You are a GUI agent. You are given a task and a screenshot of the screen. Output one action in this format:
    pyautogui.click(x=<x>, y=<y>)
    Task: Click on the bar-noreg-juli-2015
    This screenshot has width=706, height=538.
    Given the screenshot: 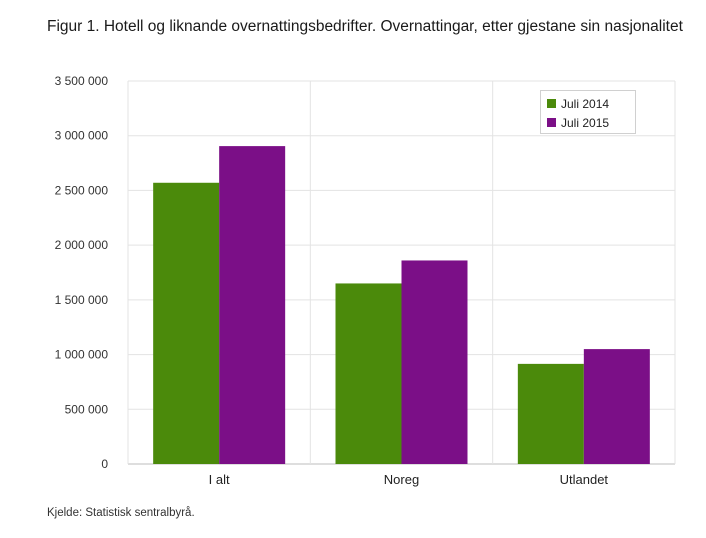 What is the action you would take?
    pyautogui.click(x=434, y=362)
    